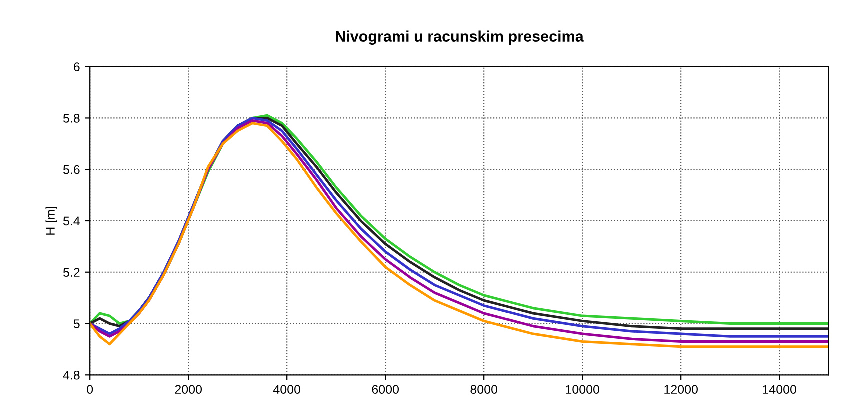 This screenshot has height=410, width=858. Describe the element at coordinates (71, 221) in the screenshot. I see `y-tick-label: 5.4` at that location.